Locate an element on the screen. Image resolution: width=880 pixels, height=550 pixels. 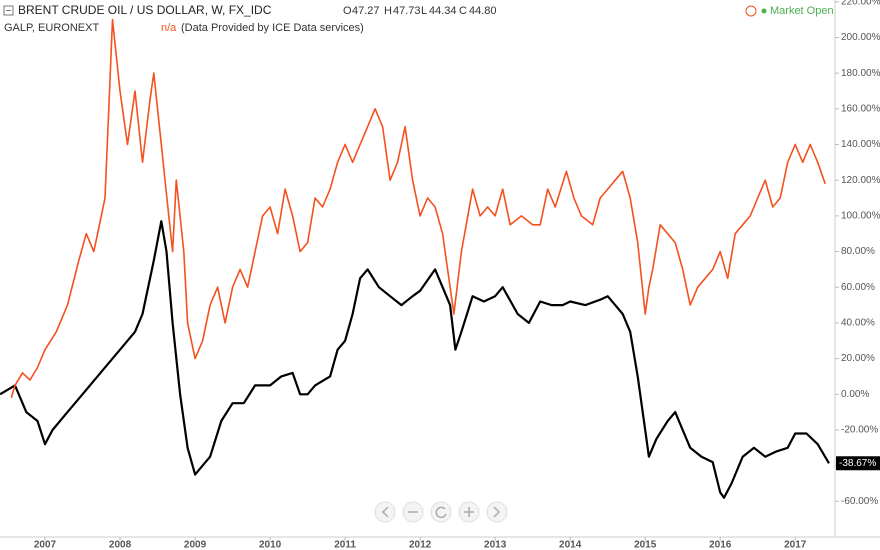
ohlc-value: 44.80 is located at coordinates (483, 11).